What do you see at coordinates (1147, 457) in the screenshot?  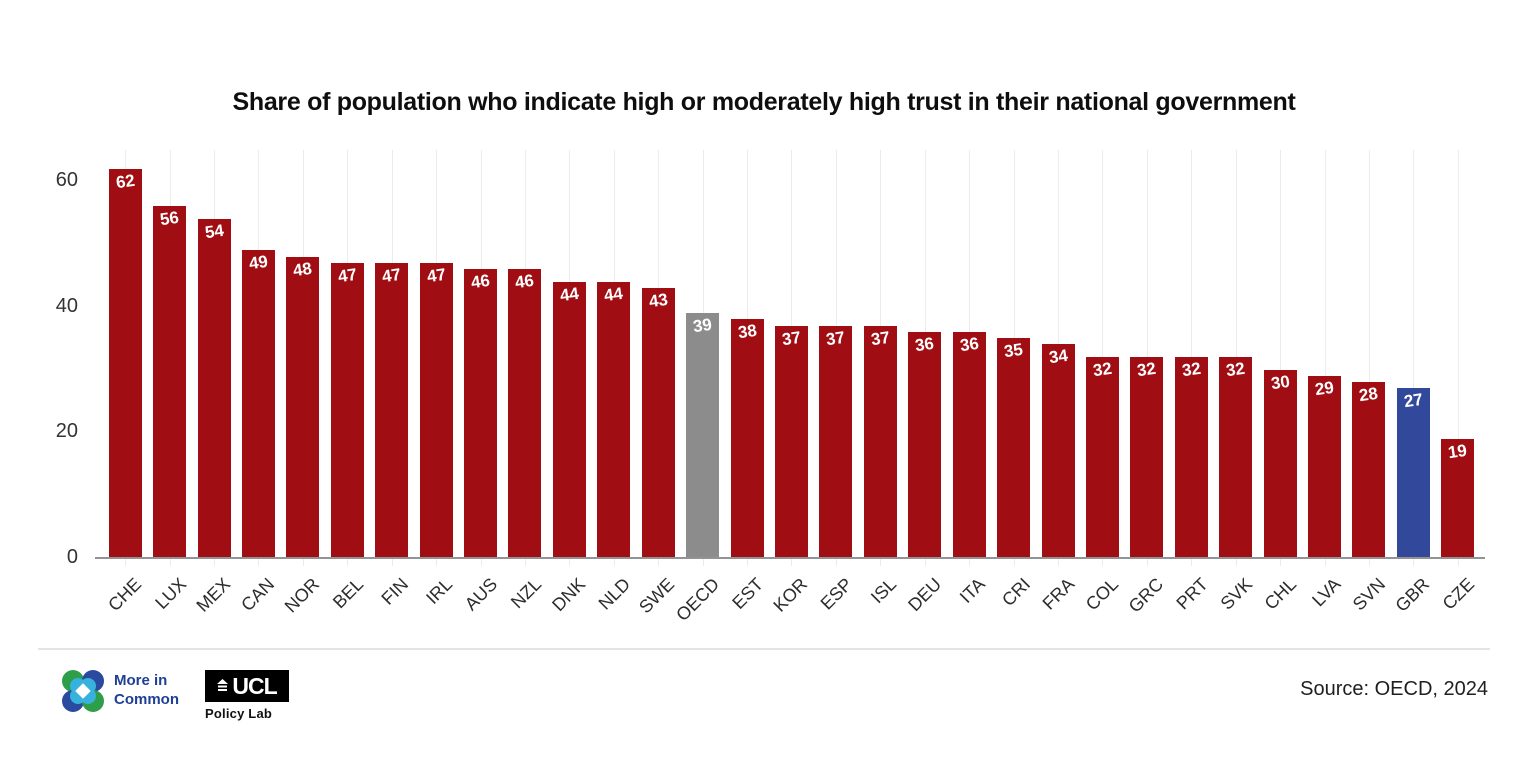 I see `bar-GRC: 32` at bounding box center [1147, 457].